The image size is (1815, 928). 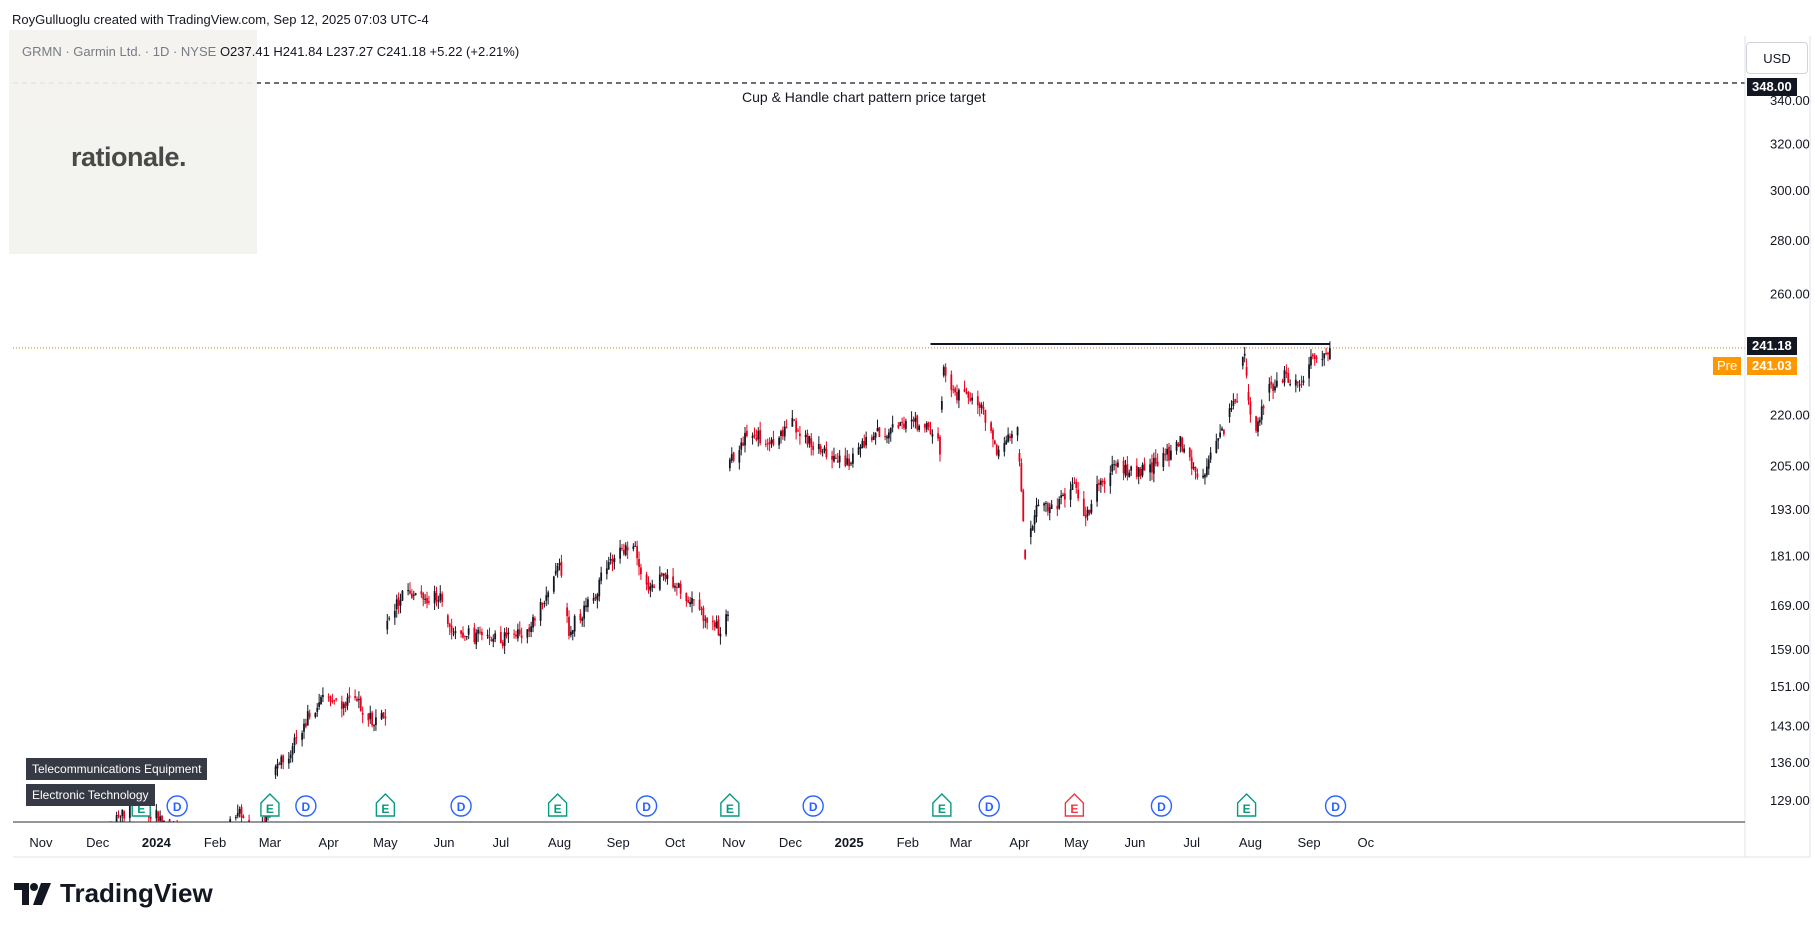 I want to click on tradingview-brand: TradingView, so click(x=113, y=893).